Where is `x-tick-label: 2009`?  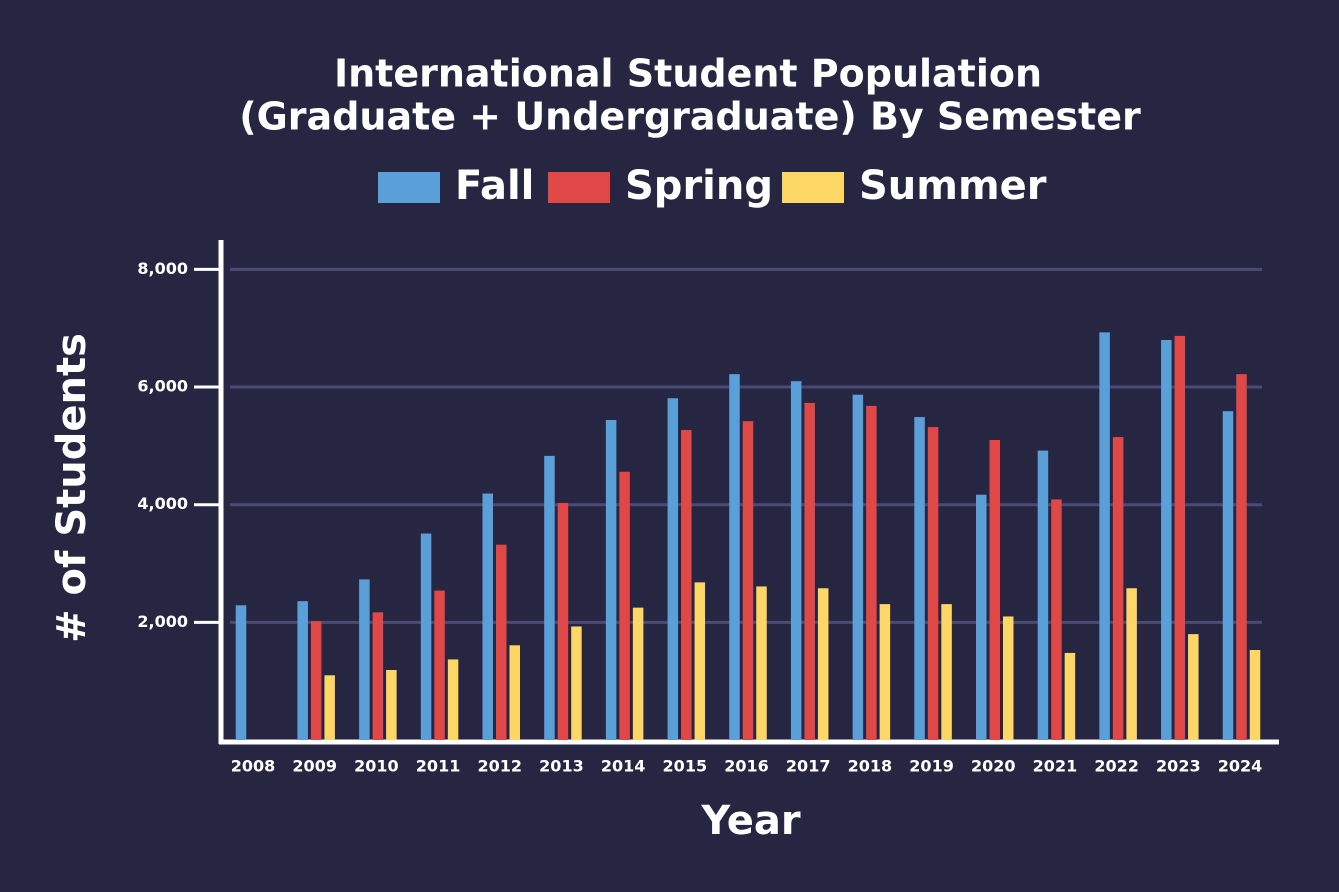 x-tick-label: 2009 is located at coordinates (314, 766).